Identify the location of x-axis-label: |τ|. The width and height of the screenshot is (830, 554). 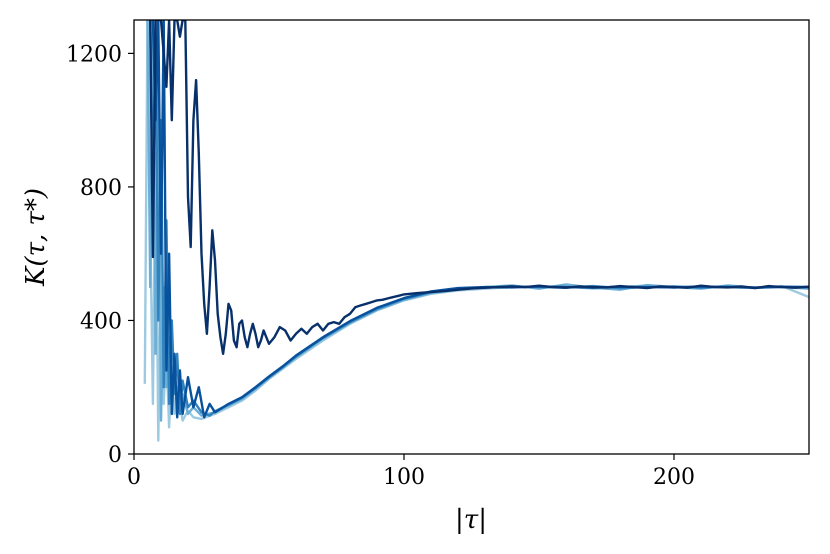
(471, 520).